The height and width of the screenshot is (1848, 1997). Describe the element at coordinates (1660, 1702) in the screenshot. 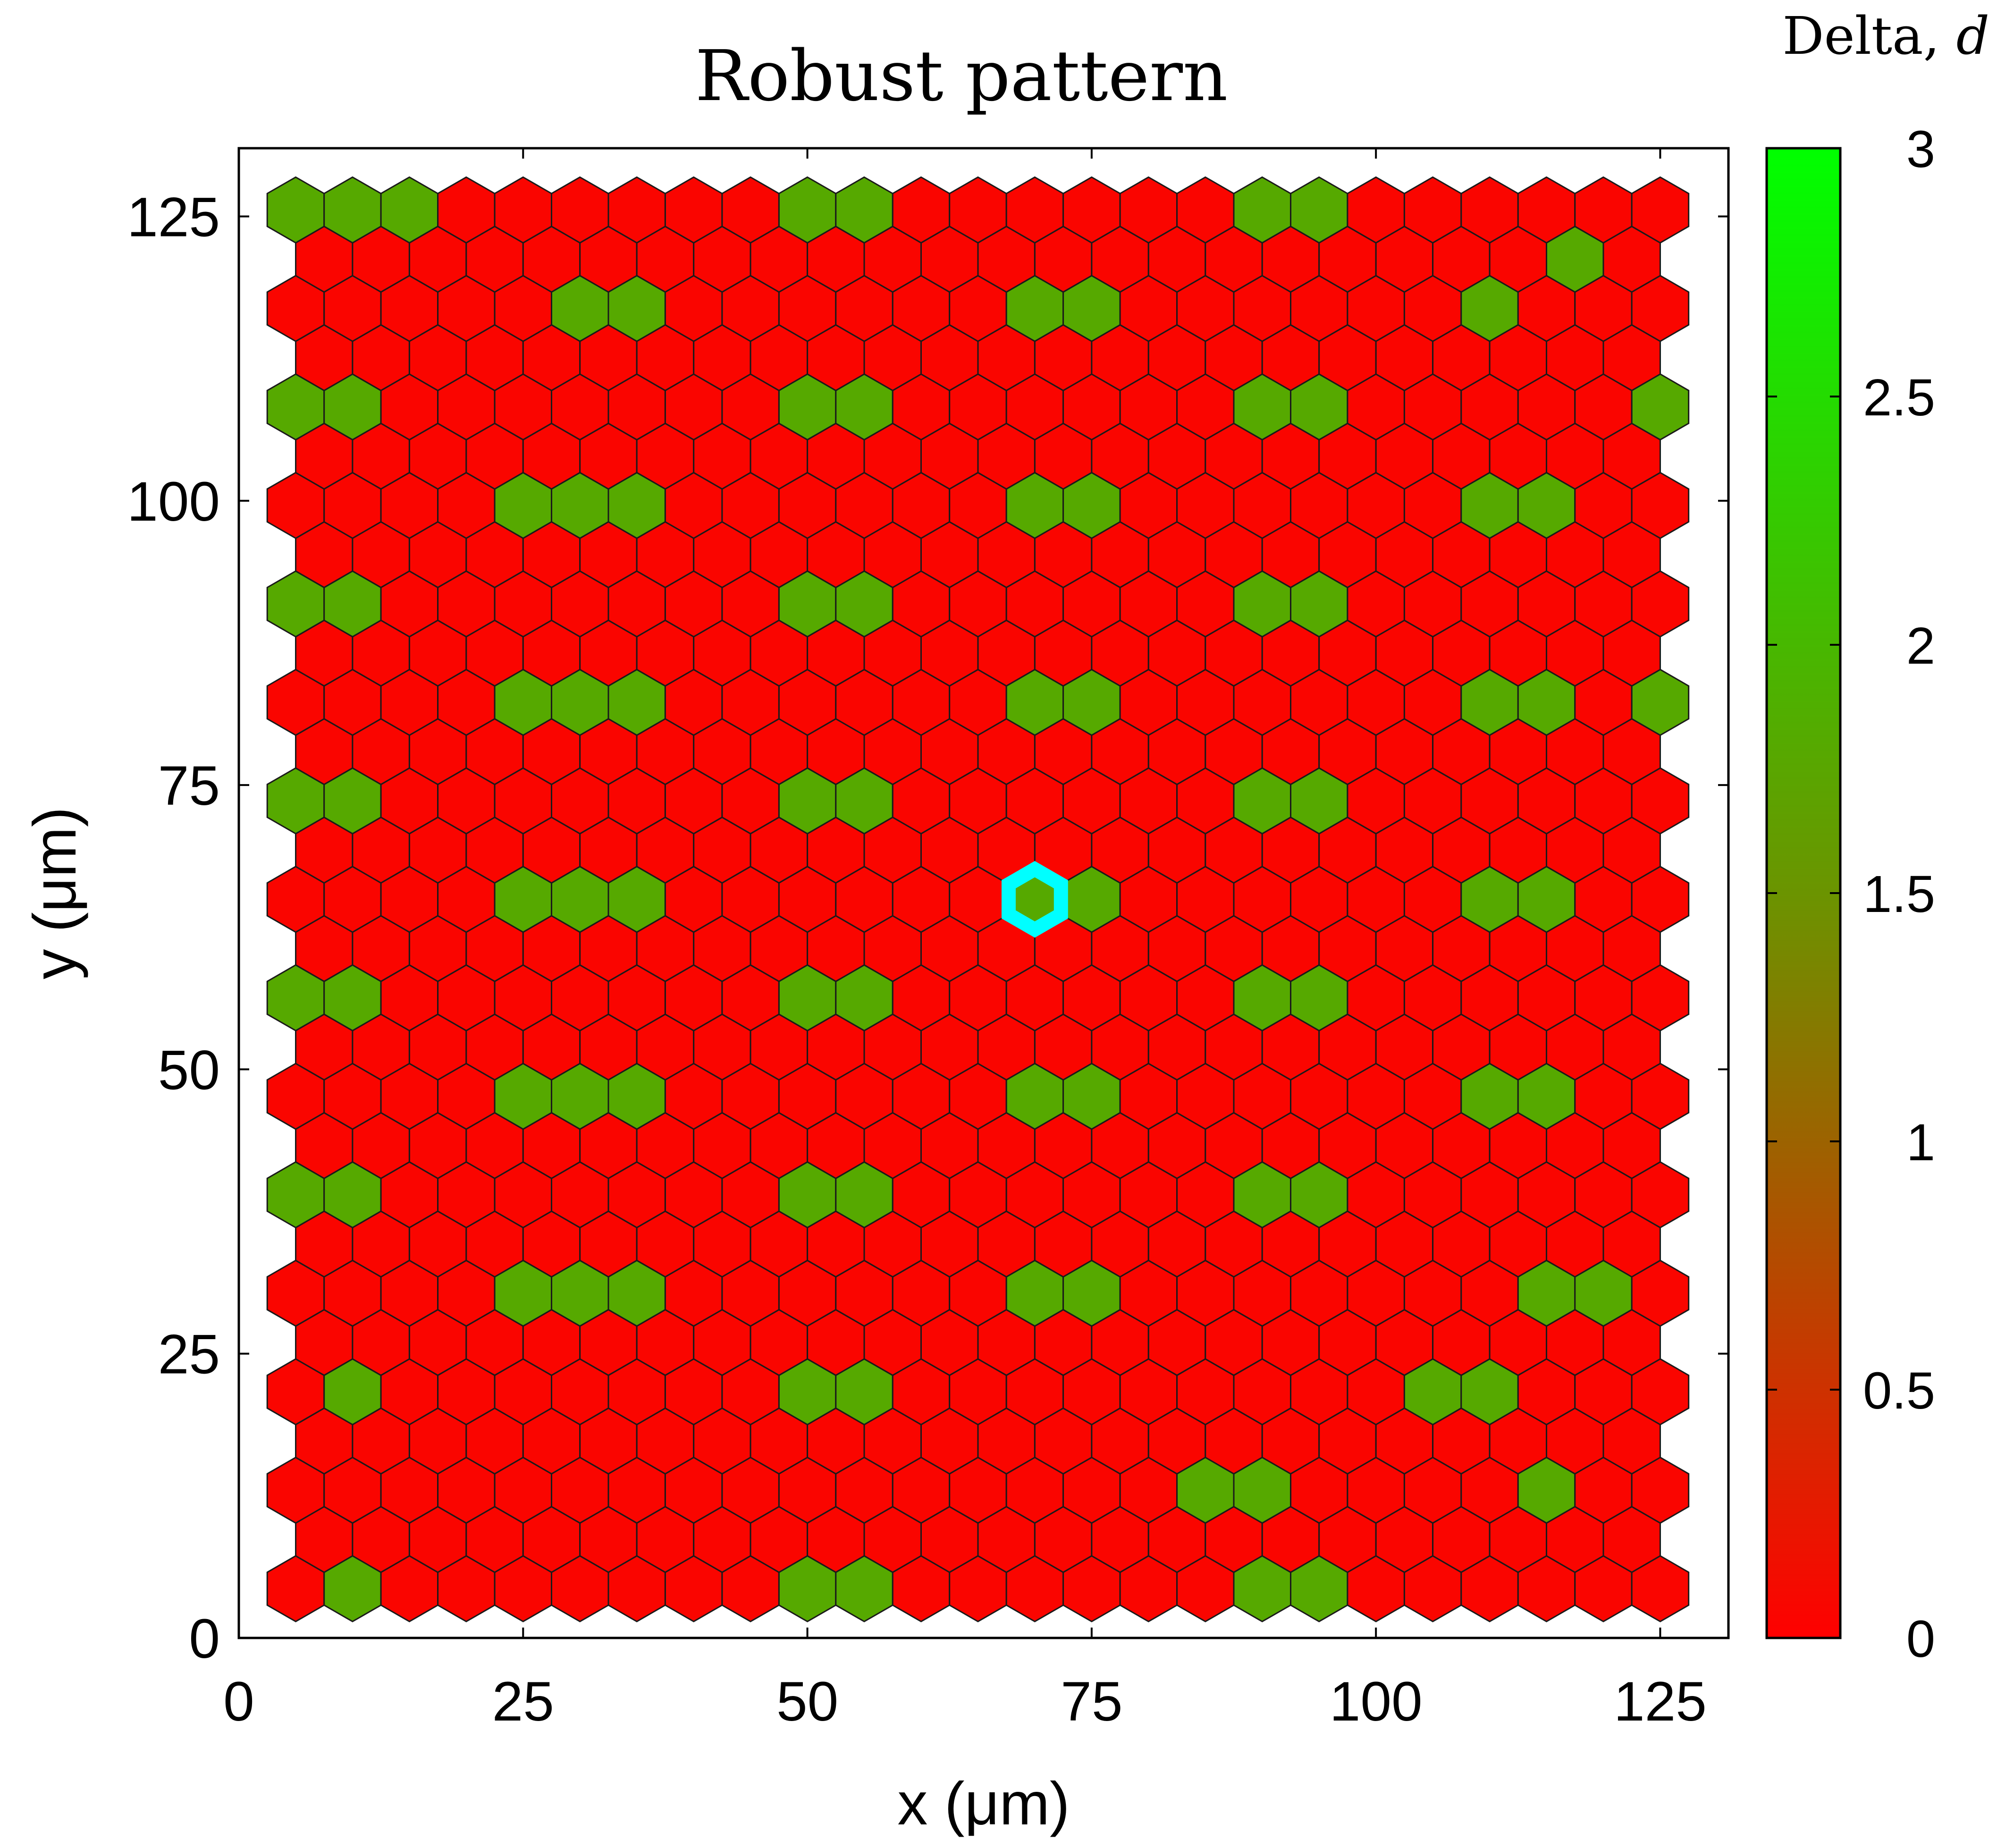

I see `x-tick-label: 125` at that location.